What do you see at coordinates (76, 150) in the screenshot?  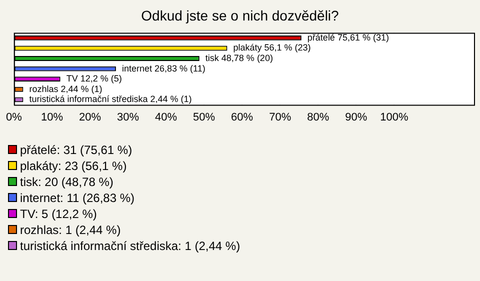 I see `text: přátelé: 31 (75,61 %)` at bounding box center [76, 150].